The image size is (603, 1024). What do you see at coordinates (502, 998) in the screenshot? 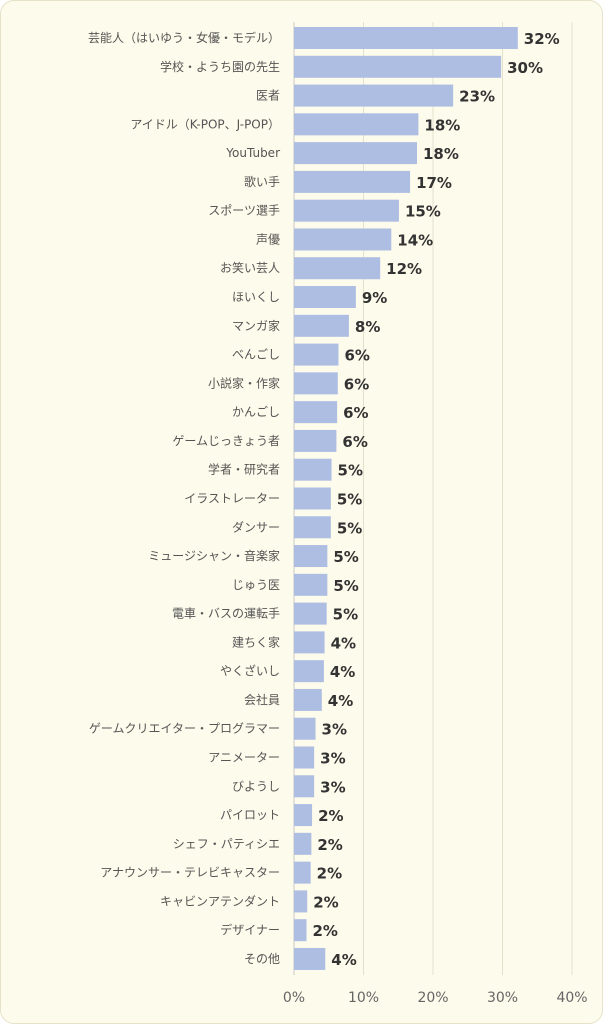
I see `x-tick-label: 30%` at bounding box center [502, 998].